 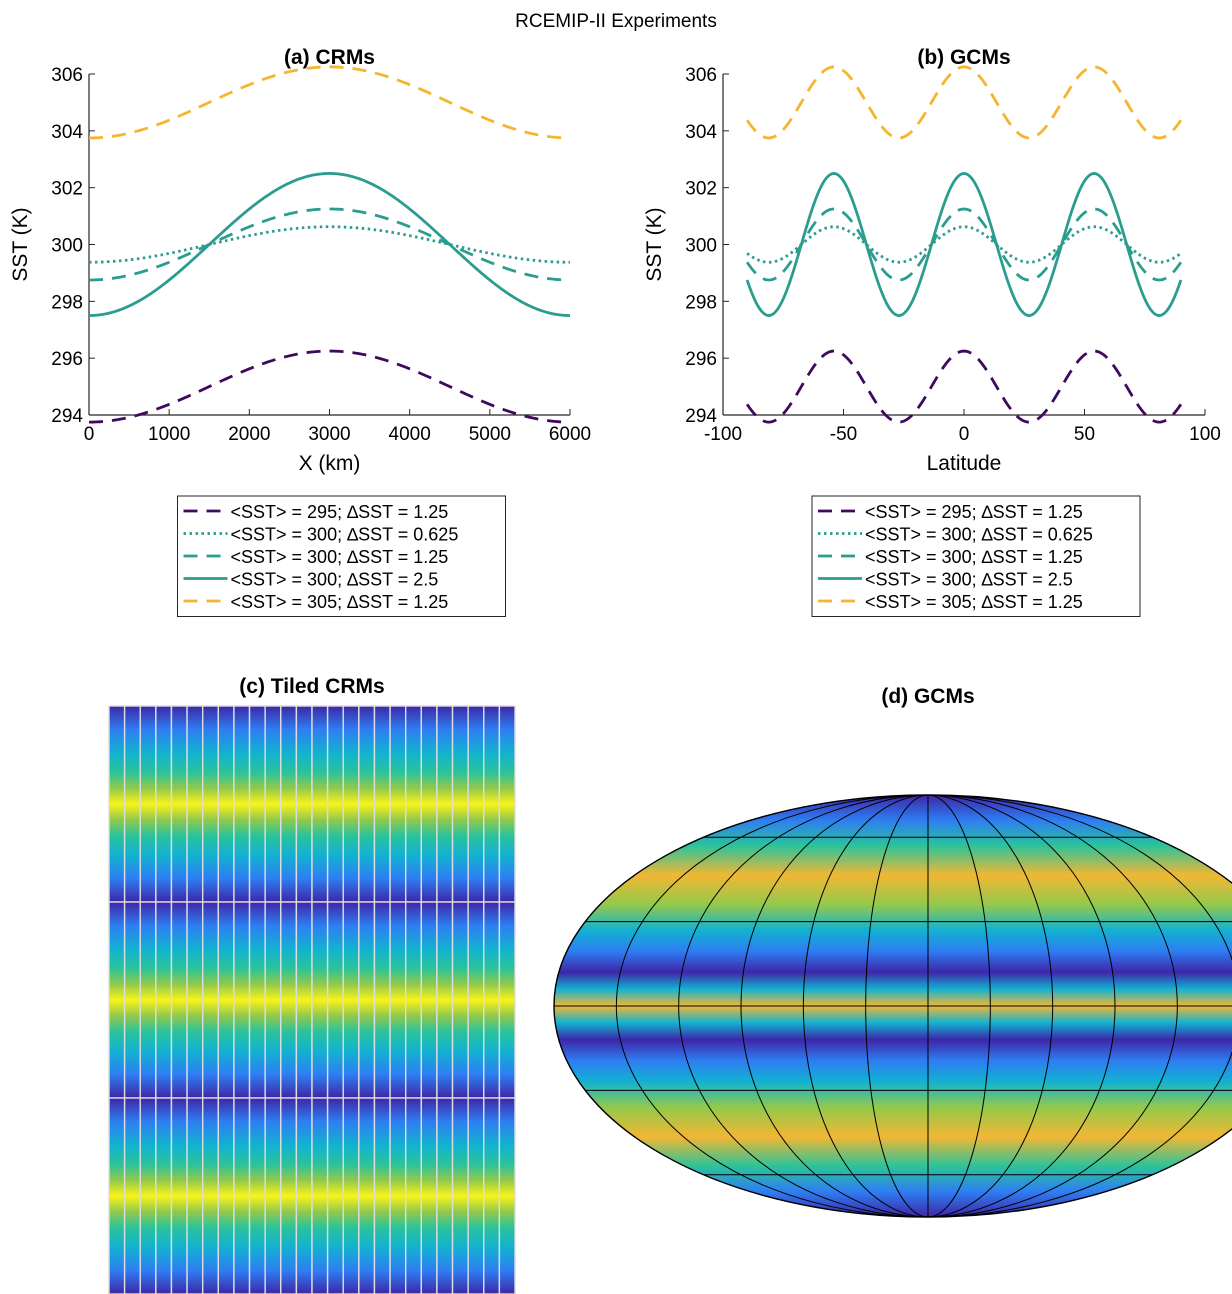 What do you see at coordinates (249, 434) in the screenshot?
I see `x-tick-label: 2000` at bounding box center [249, 434].